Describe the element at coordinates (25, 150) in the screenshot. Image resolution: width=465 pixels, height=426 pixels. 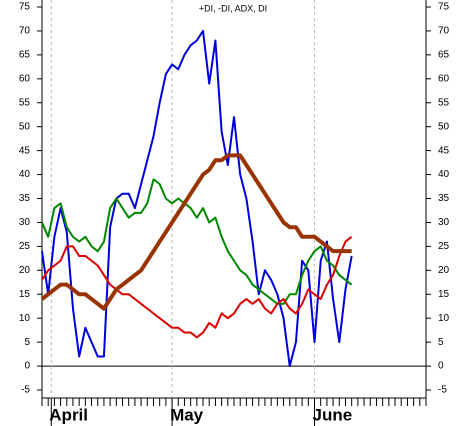
I see `y-tick-label: 45` at that location.